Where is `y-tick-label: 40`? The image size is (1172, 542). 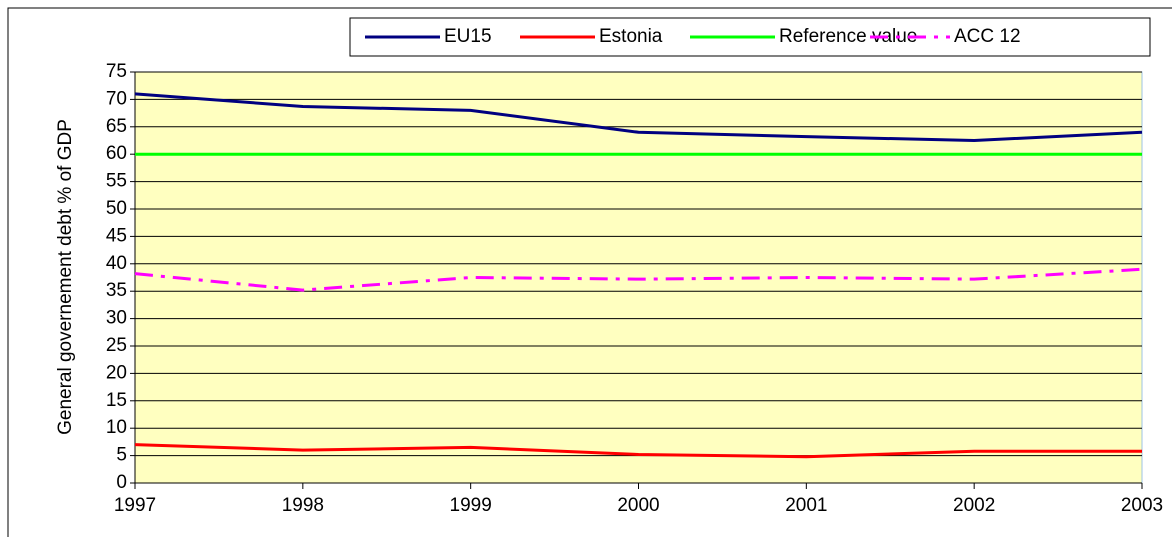 y-tick-label: 40 is located at coordinates (116, 263).